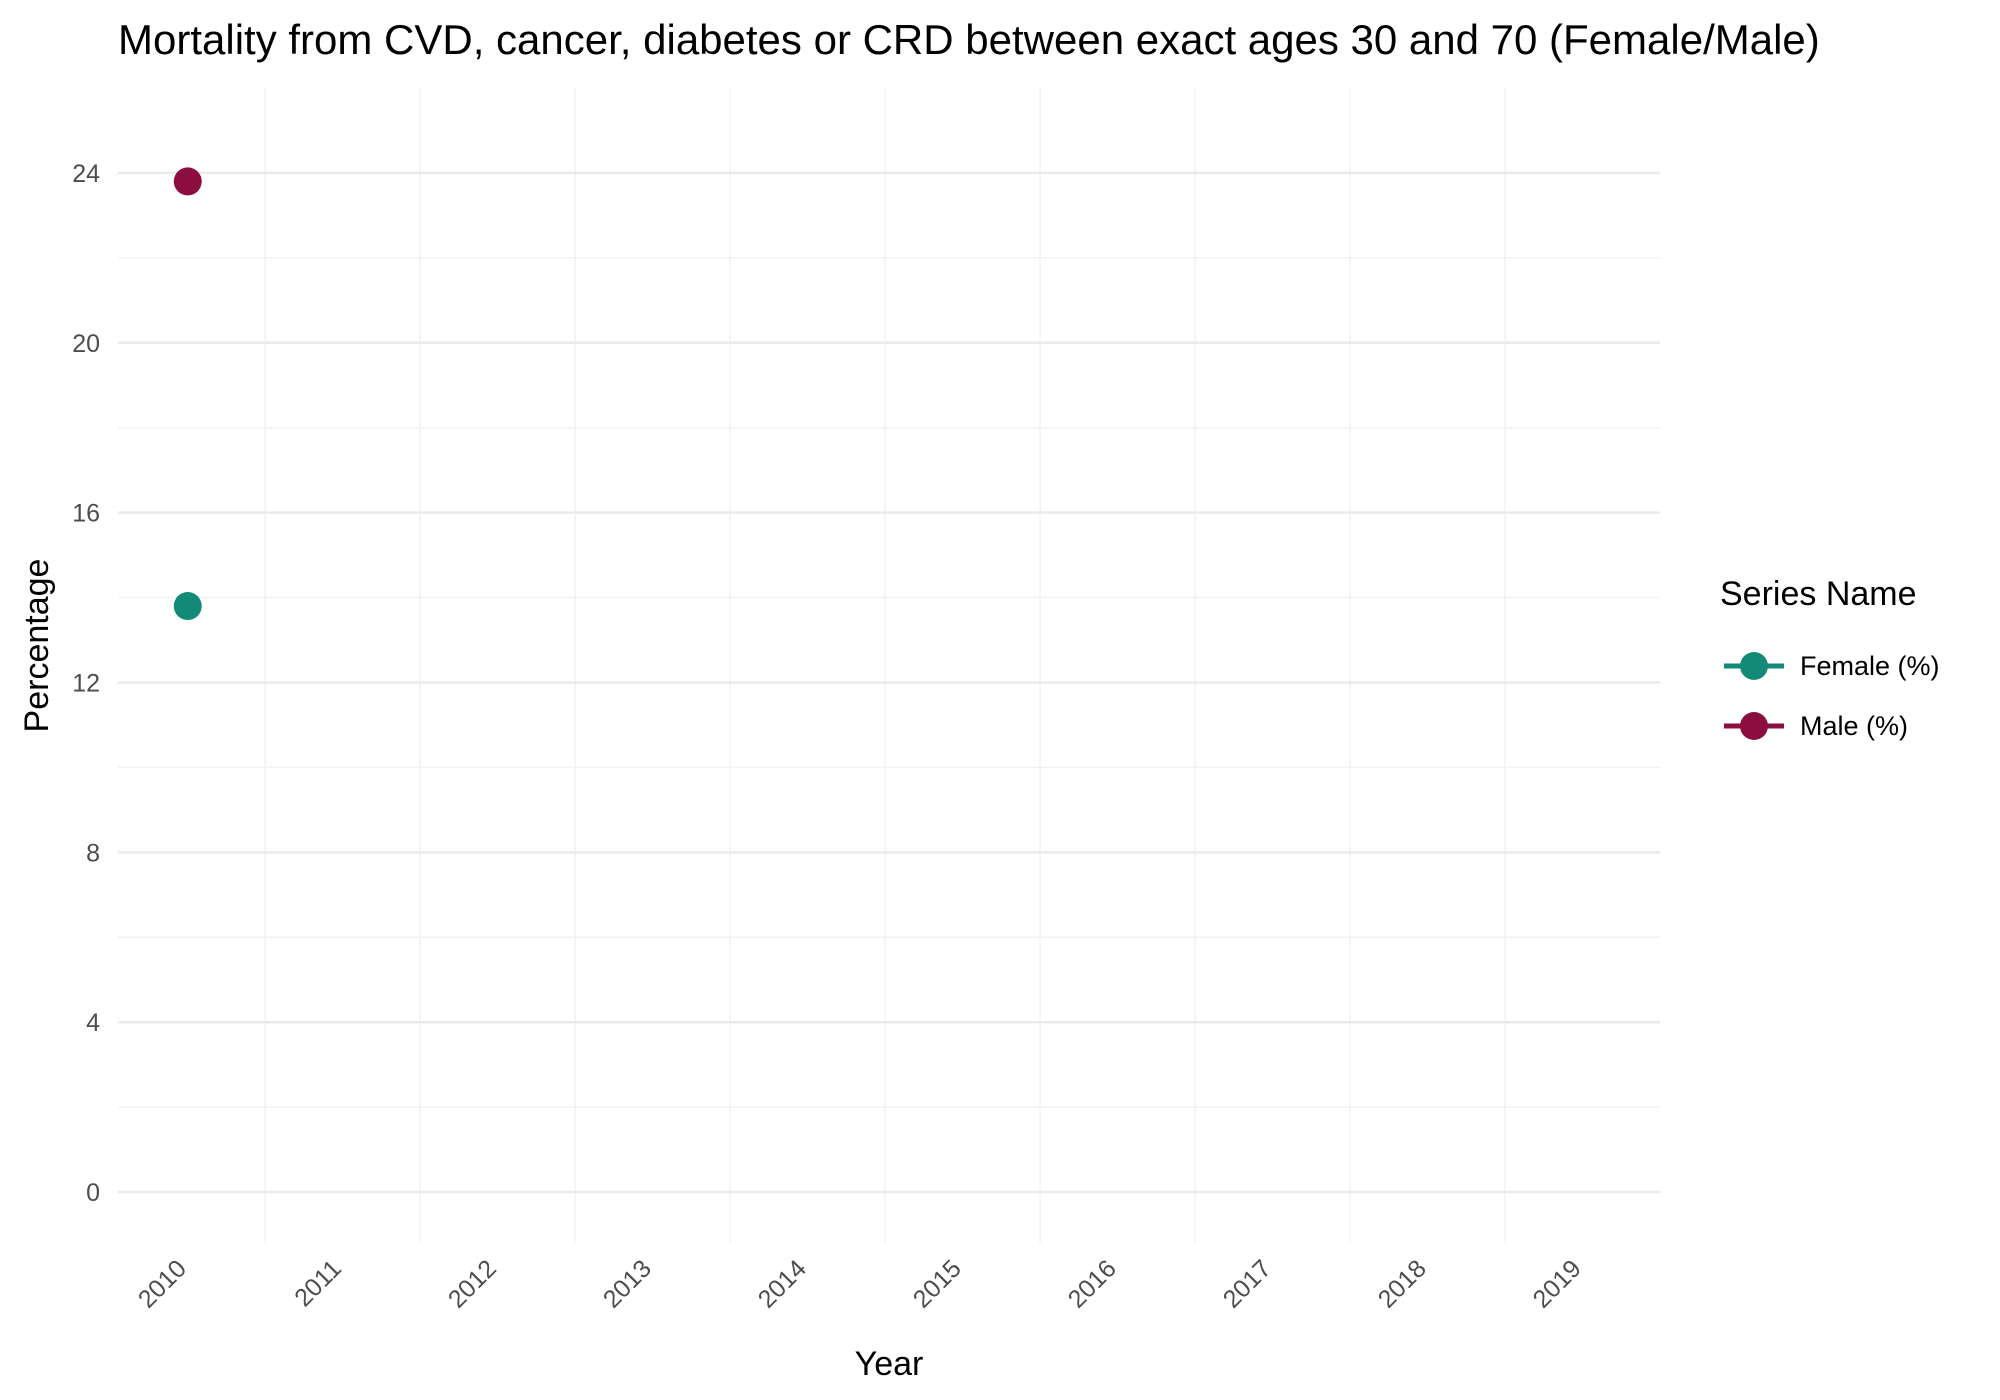 The width and height of the screenshot is (2000, 1400). I want to click on y-tick-label: 20, so click(86, 344).